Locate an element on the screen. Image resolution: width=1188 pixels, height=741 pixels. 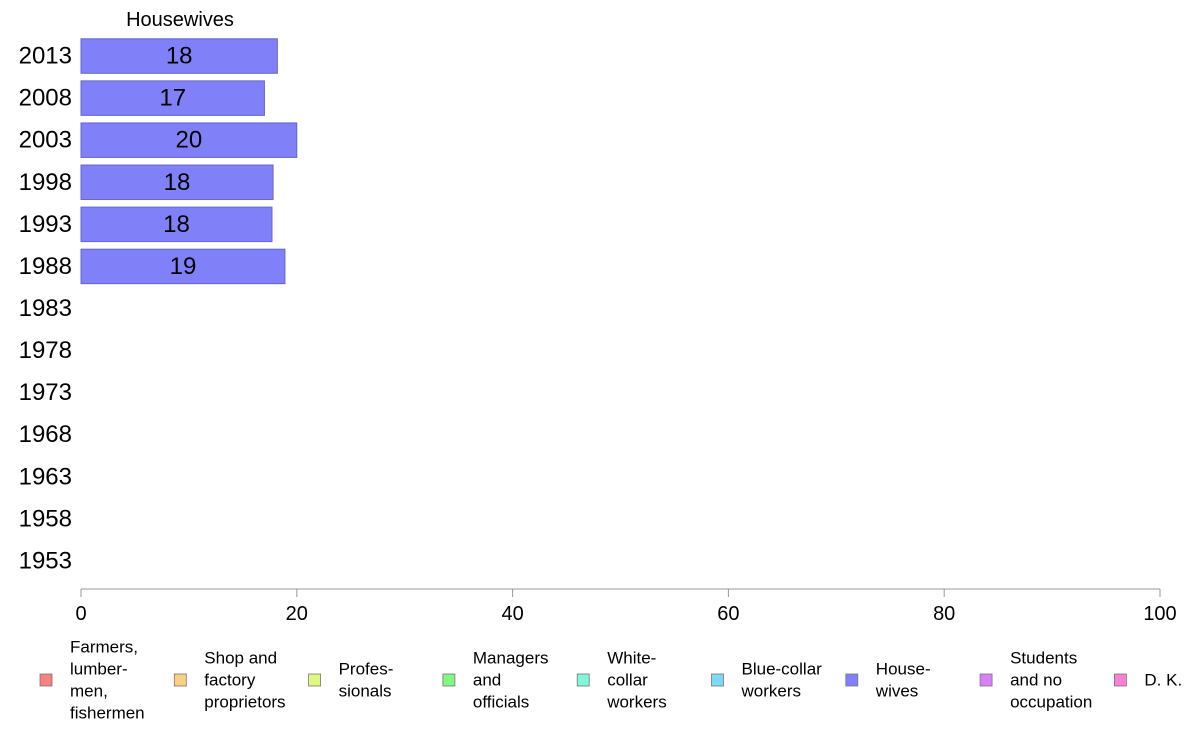
legend-label: Students is located at coordinates (1043, 658).